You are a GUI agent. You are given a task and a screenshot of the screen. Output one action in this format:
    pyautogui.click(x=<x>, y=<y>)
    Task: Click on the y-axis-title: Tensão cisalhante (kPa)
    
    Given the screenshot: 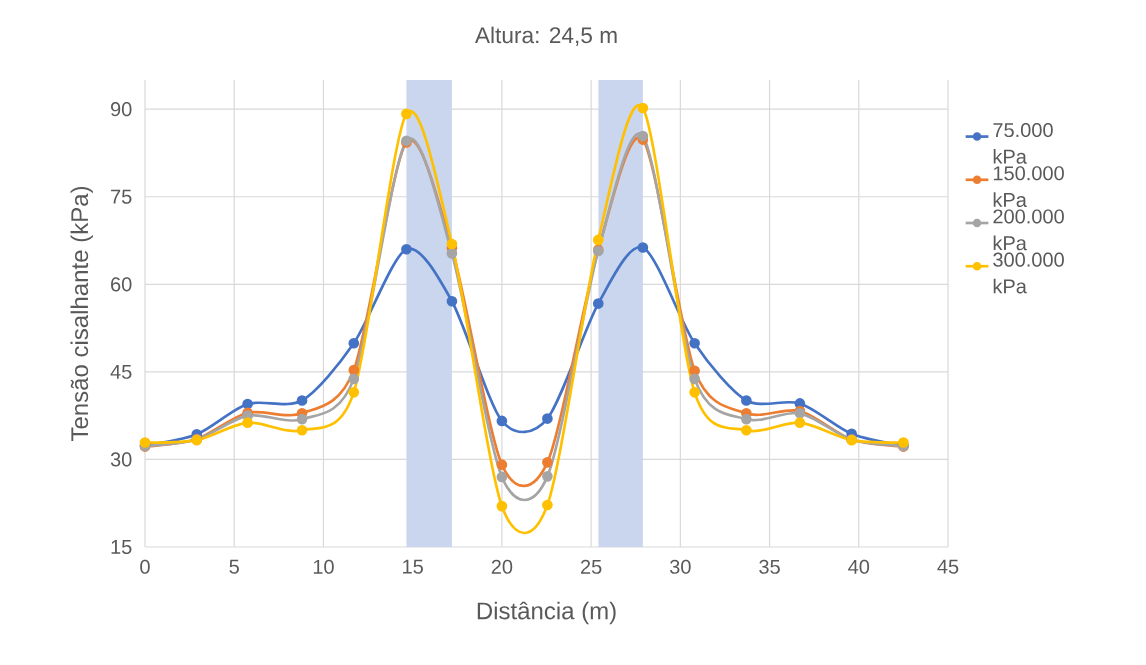 What is the action you would take?
    pyautogui.click(x=81, y=314)
    